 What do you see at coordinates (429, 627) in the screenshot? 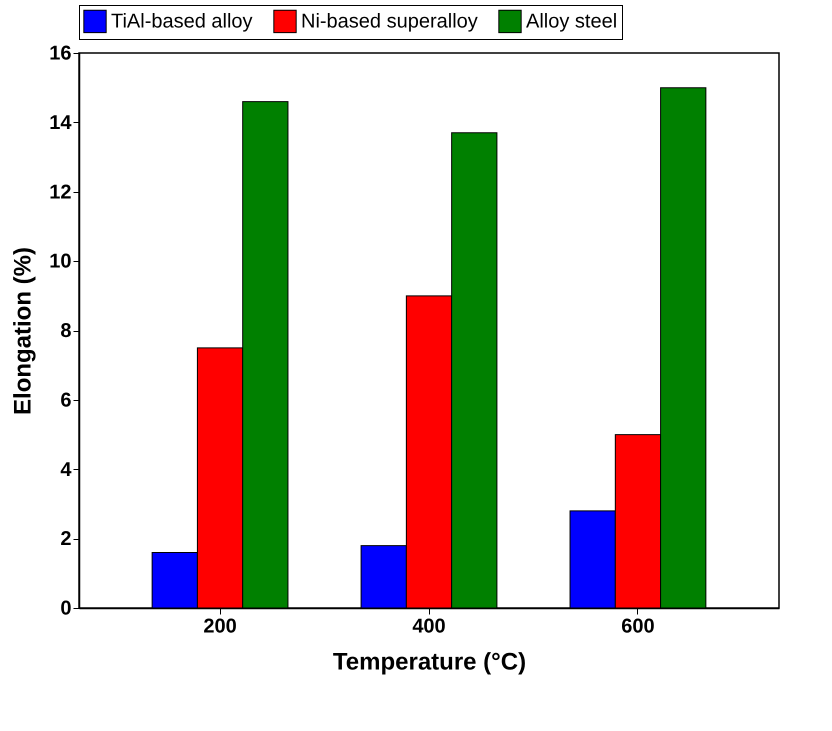
I see `x-tick-label: 400` at bounding box center [429, 627].